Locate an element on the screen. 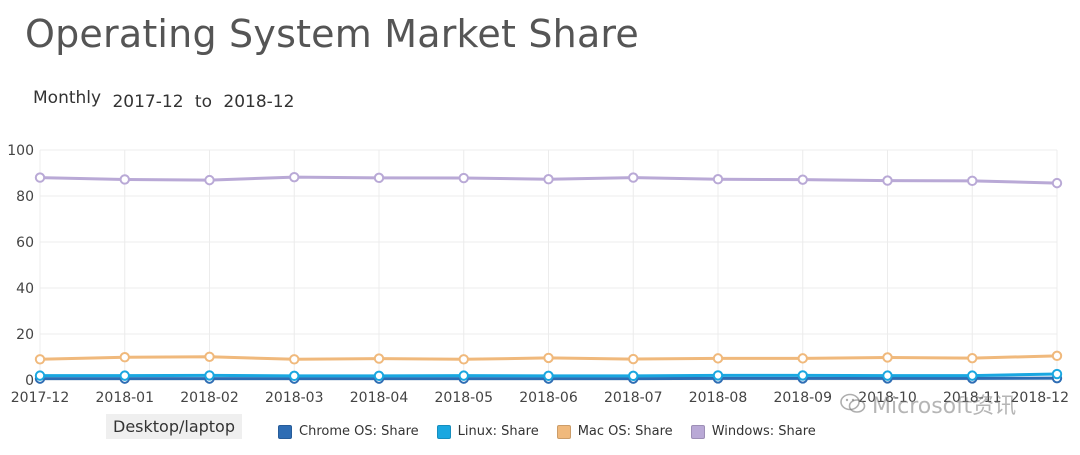 This screenshot has width=1080, height=455. legend-label: Linux: Share is located at coordinates (498, 431).